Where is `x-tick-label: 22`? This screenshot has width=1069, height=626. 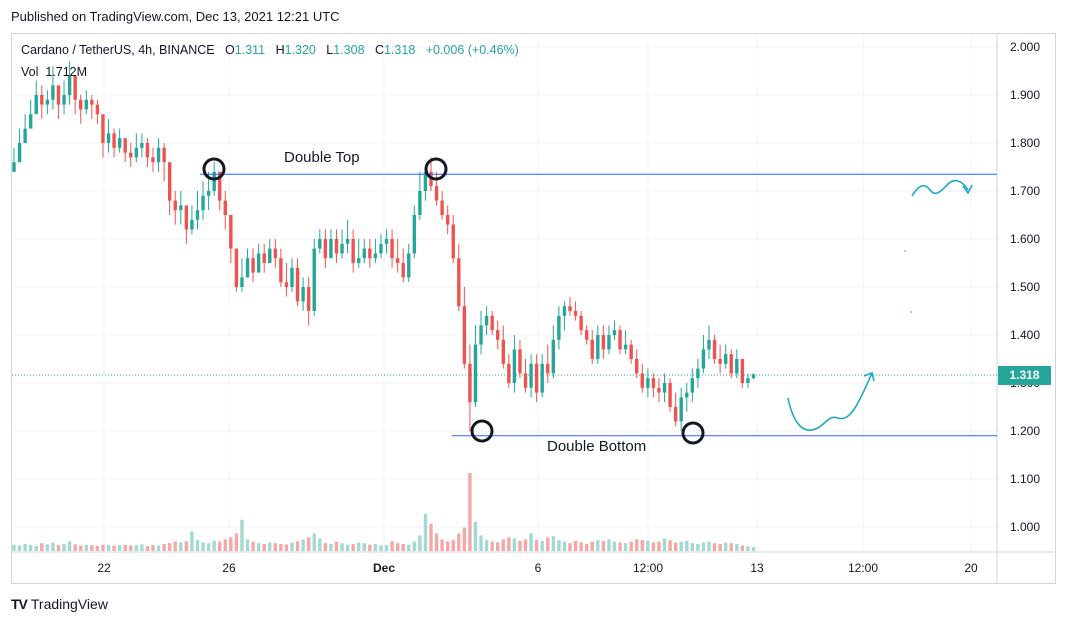 x-tick-label: 22 is located at coordinates (104, 568).